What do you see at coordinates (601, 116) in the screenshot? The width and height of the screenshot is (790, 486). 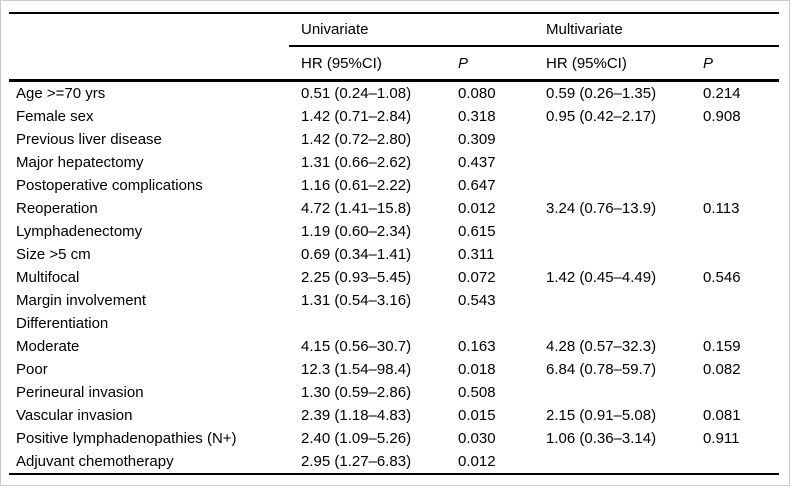 I see `multivariate-hr-cell: 0.95 (0.42–2.17)` at bounding box center [601, 116].